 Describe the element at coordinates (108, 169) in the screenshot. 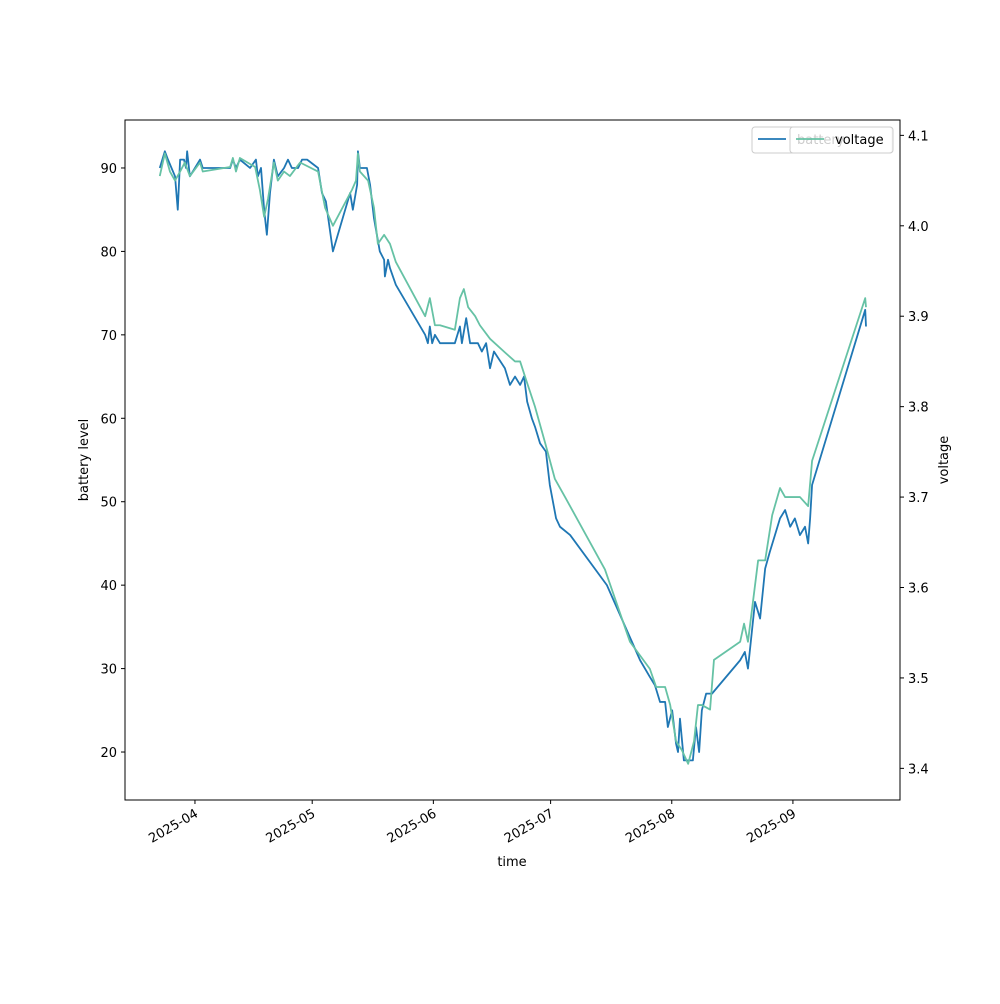

I see `y-tick-label: 90` at that location.